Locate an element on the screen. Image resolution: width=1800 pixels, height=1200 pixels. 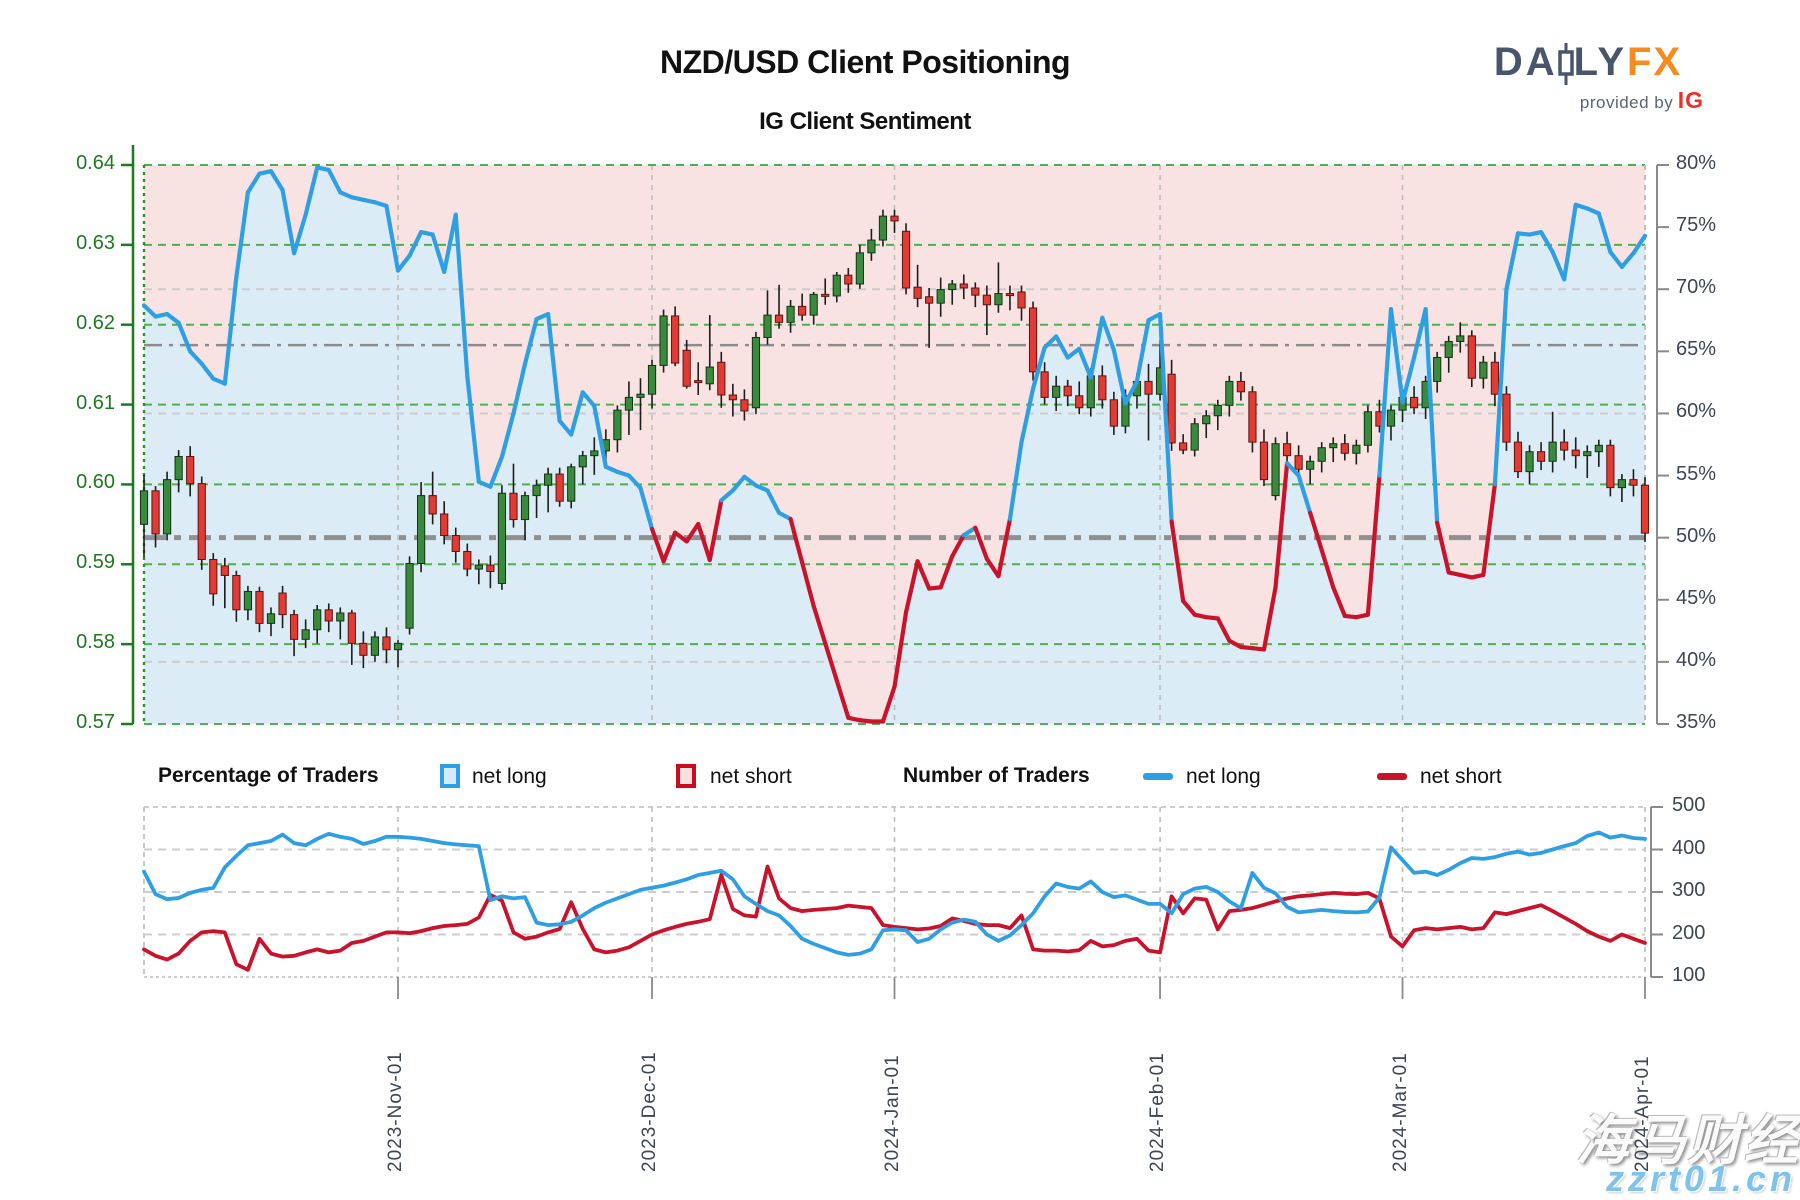
date-axis-label: 2023-Nov-01 is located at coordinates (395, 1111).